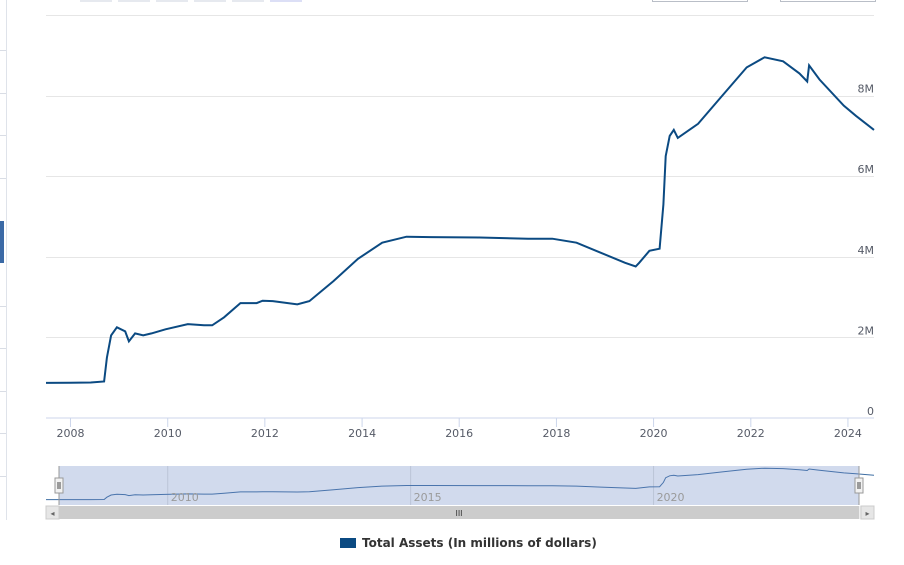 This screenshot has width=904, height=565. I want to click on navigator-series-line, so click(460, 484).